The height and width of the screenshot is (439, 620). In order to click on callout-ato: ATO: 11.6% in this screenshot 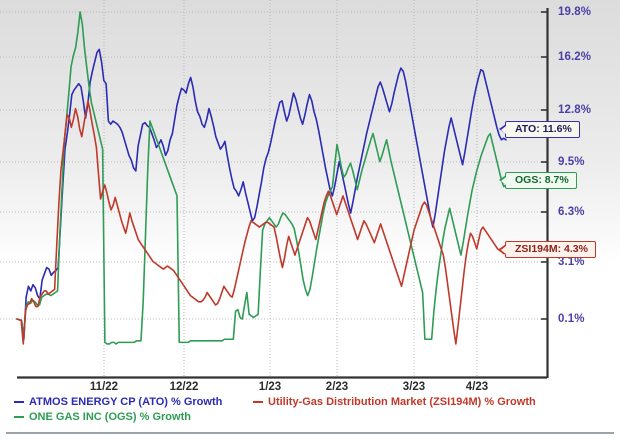, I will do `click(539, 129)`.